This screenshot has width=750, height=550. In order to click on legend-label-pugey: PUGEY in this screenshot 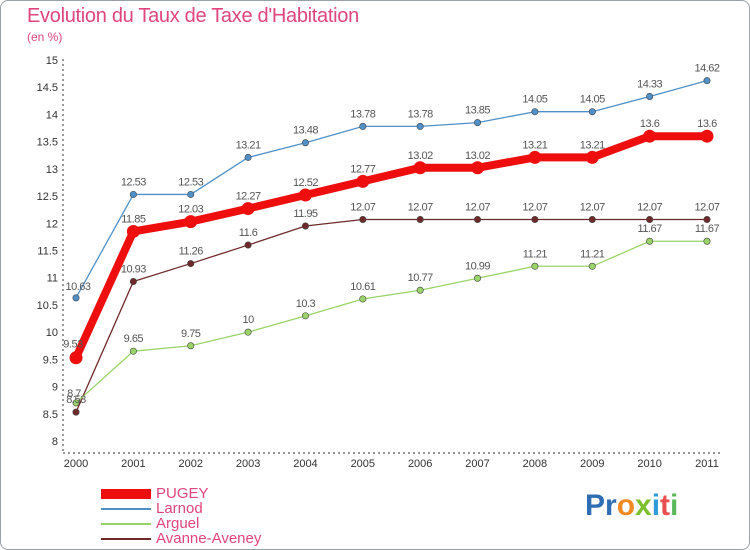, I will do `click(182, 493)`.